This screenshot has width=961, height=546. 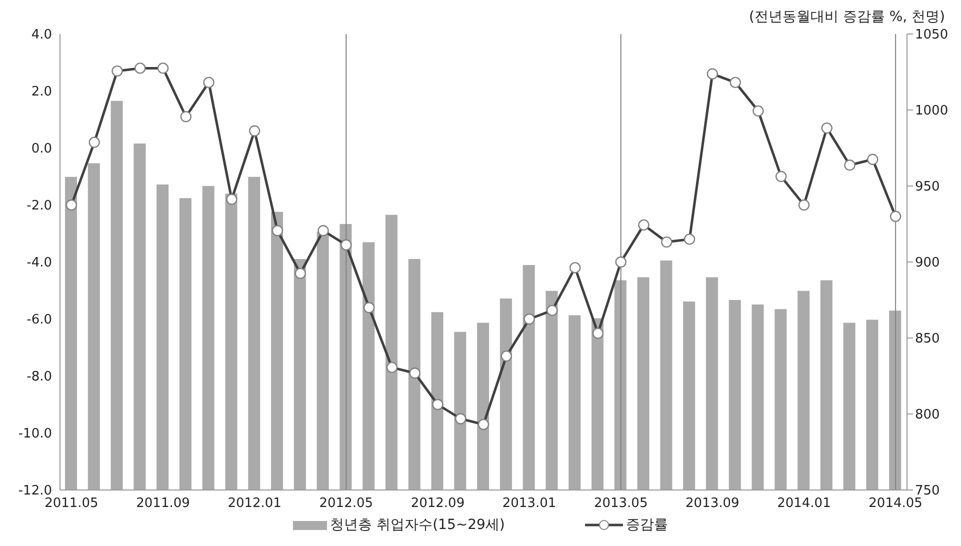 I want to click on x-tick-label: 2012.05, so click(x=346, y=504).